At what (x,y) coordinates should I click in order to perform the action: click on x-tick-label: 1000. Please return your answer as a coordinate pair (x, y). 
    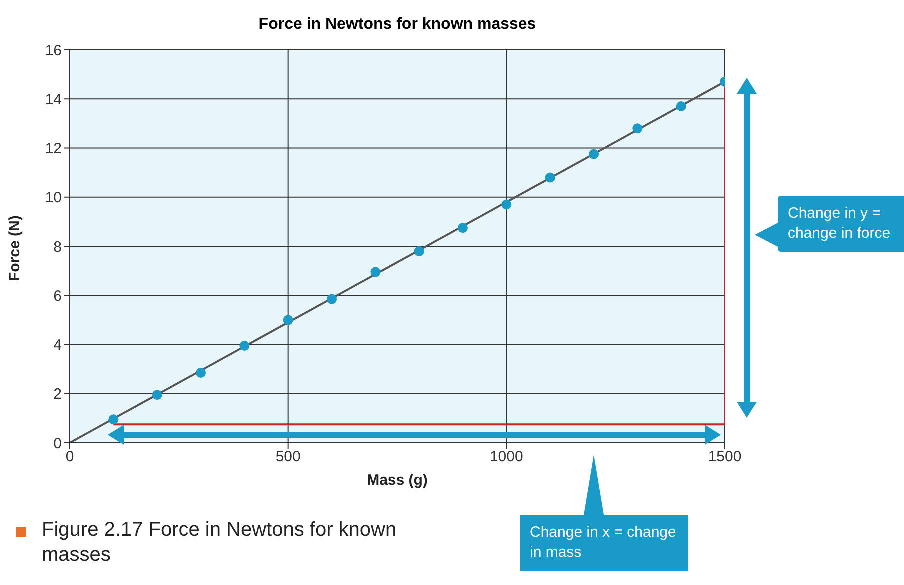
    Looking at the image, I should click on (507, 457).